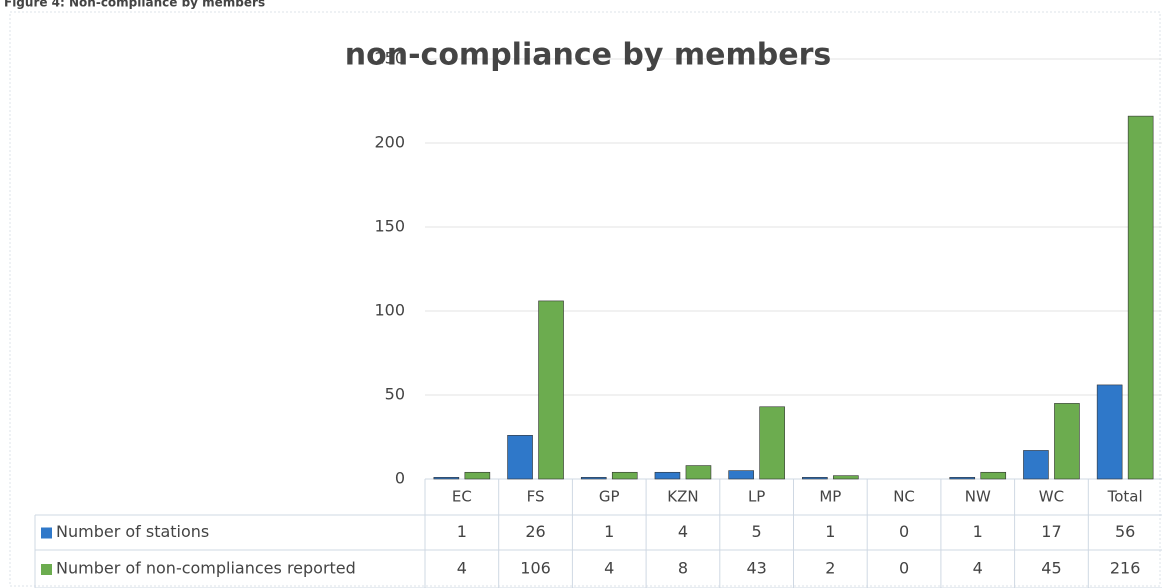  Describe the element at coordinates (978, 497) in the screenshot. I see `x-tick-label: NW` at that location.